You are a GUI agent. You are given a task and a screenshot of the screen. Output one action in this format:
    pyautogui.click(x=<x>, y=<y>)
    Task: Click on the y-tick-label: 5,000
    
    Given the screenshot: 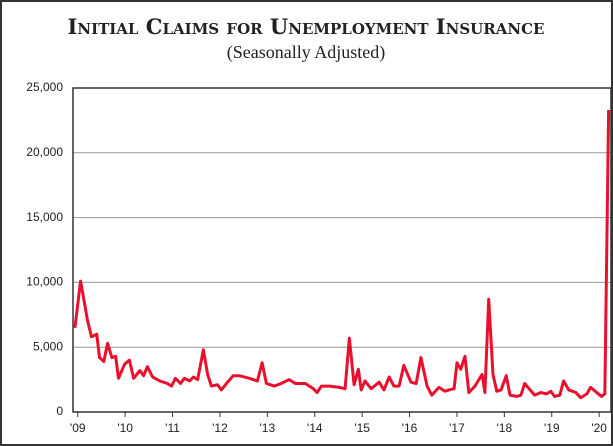 What is the action you would take?
    pyautogui.click(x=48, y=346)
    